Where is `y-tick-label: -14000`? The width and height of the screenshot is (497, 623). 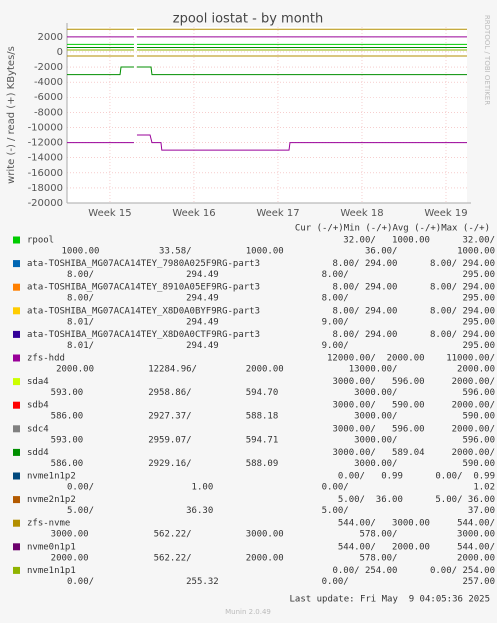 y-tick-label: -14000 is located at coordinates (45, 158).